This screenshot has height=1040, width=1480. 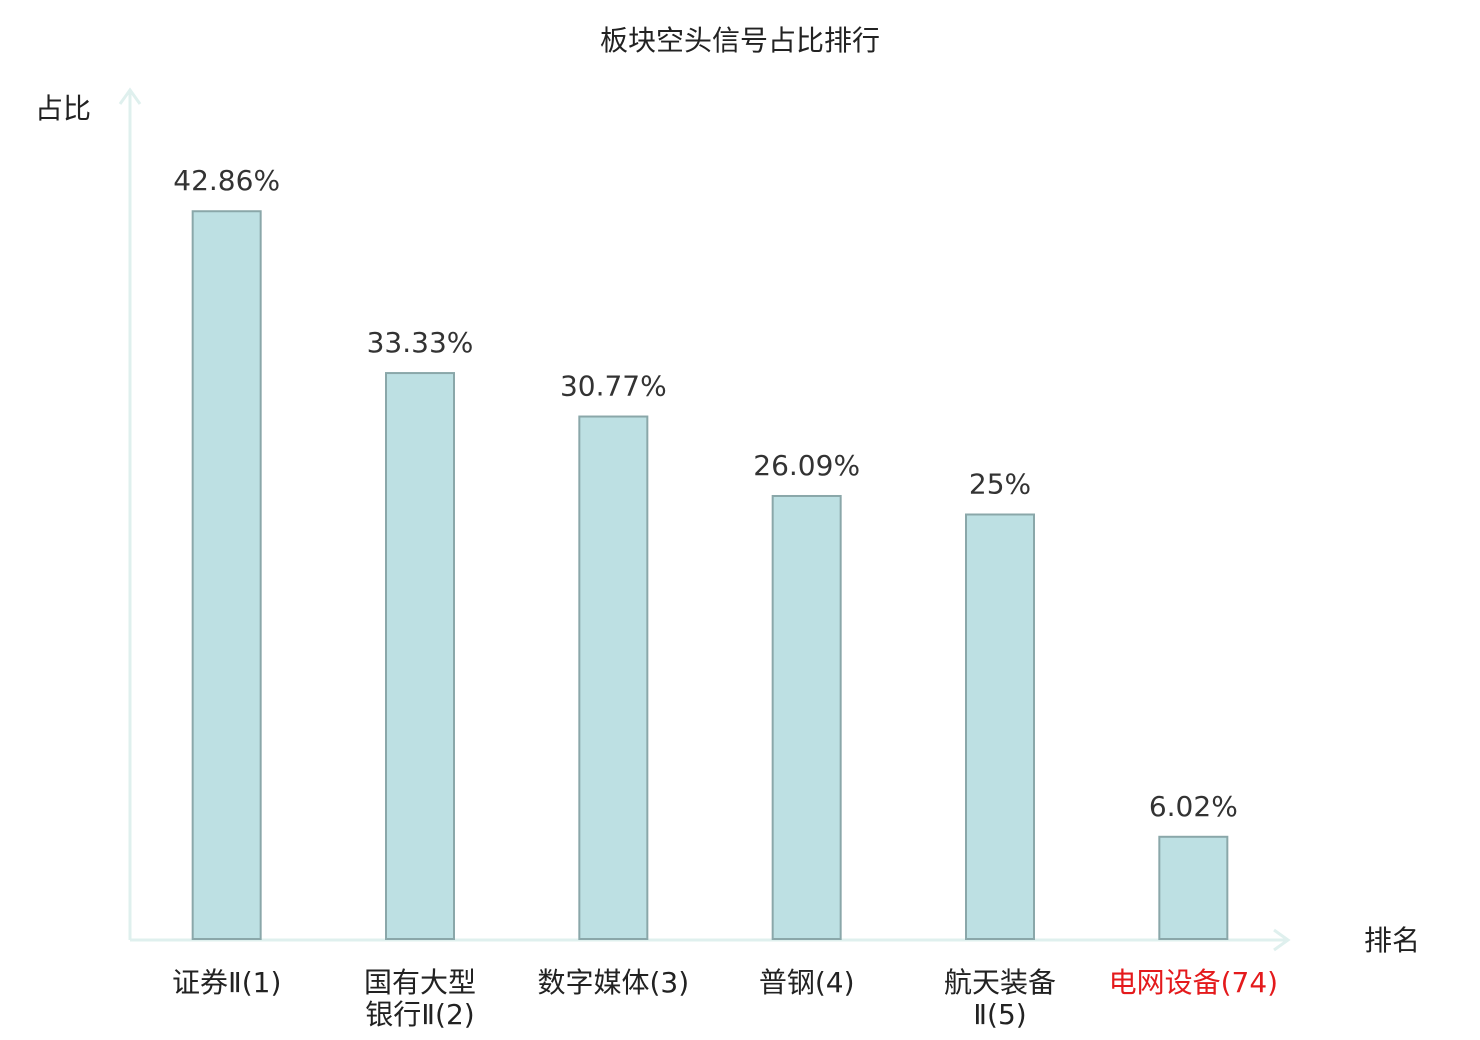 I want to click on y-axis-arrow, so click(x=130, y=96).